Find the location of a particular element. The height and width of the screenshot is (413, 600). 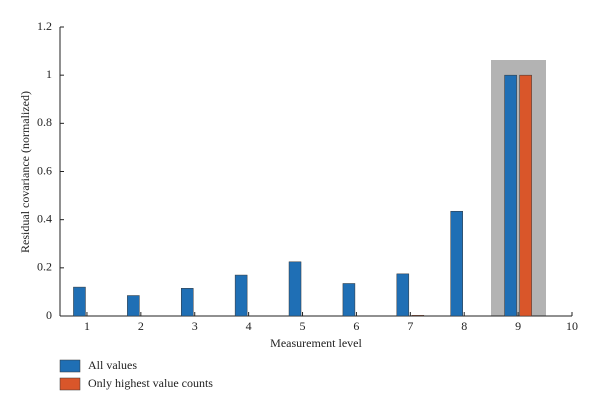

x-tick-label: 10 is located at coordinates (572, 326).